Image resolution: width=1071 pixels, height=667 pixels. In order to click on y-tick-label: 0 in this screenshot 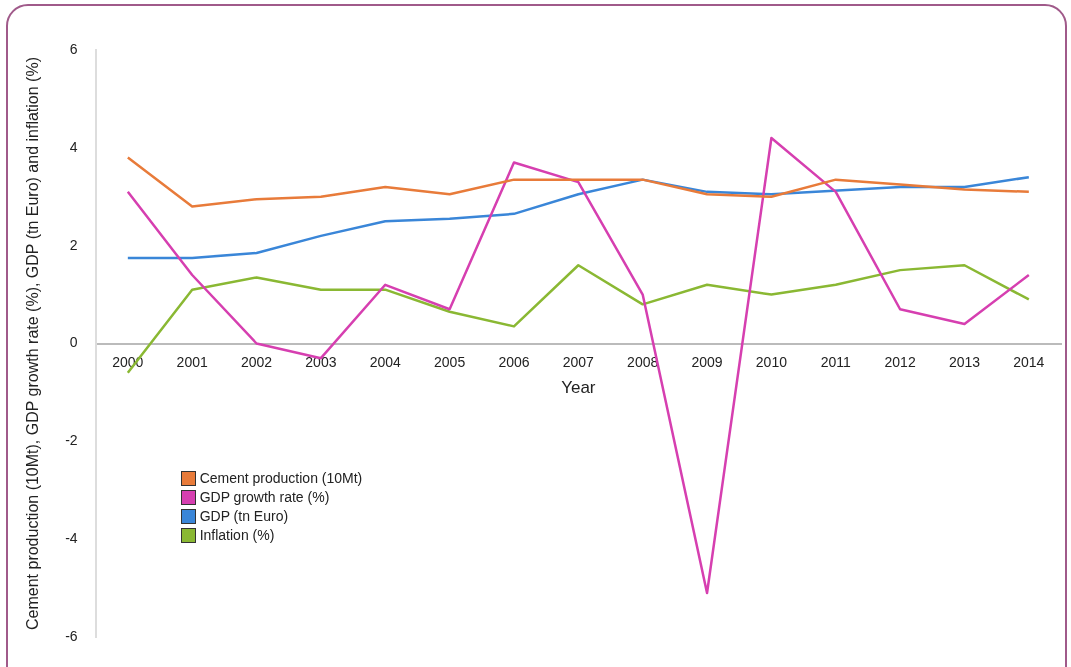, I will do `click(73, 342)`.